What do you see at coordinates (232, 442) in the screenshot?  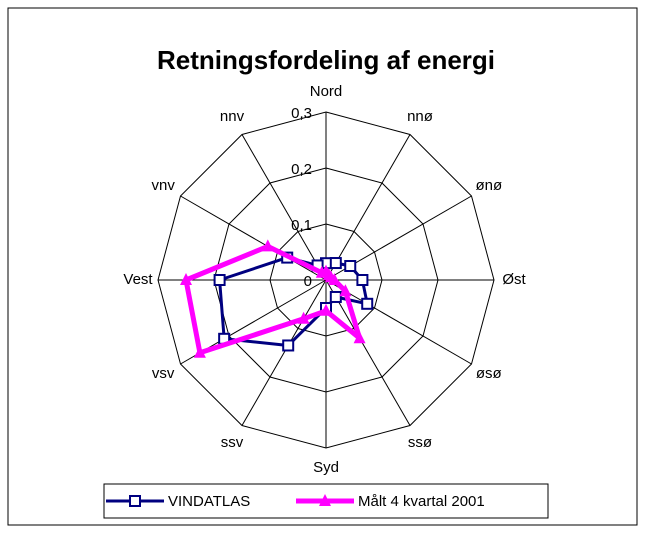 I see `category-label: ssv` at bounding box center [232, 442].